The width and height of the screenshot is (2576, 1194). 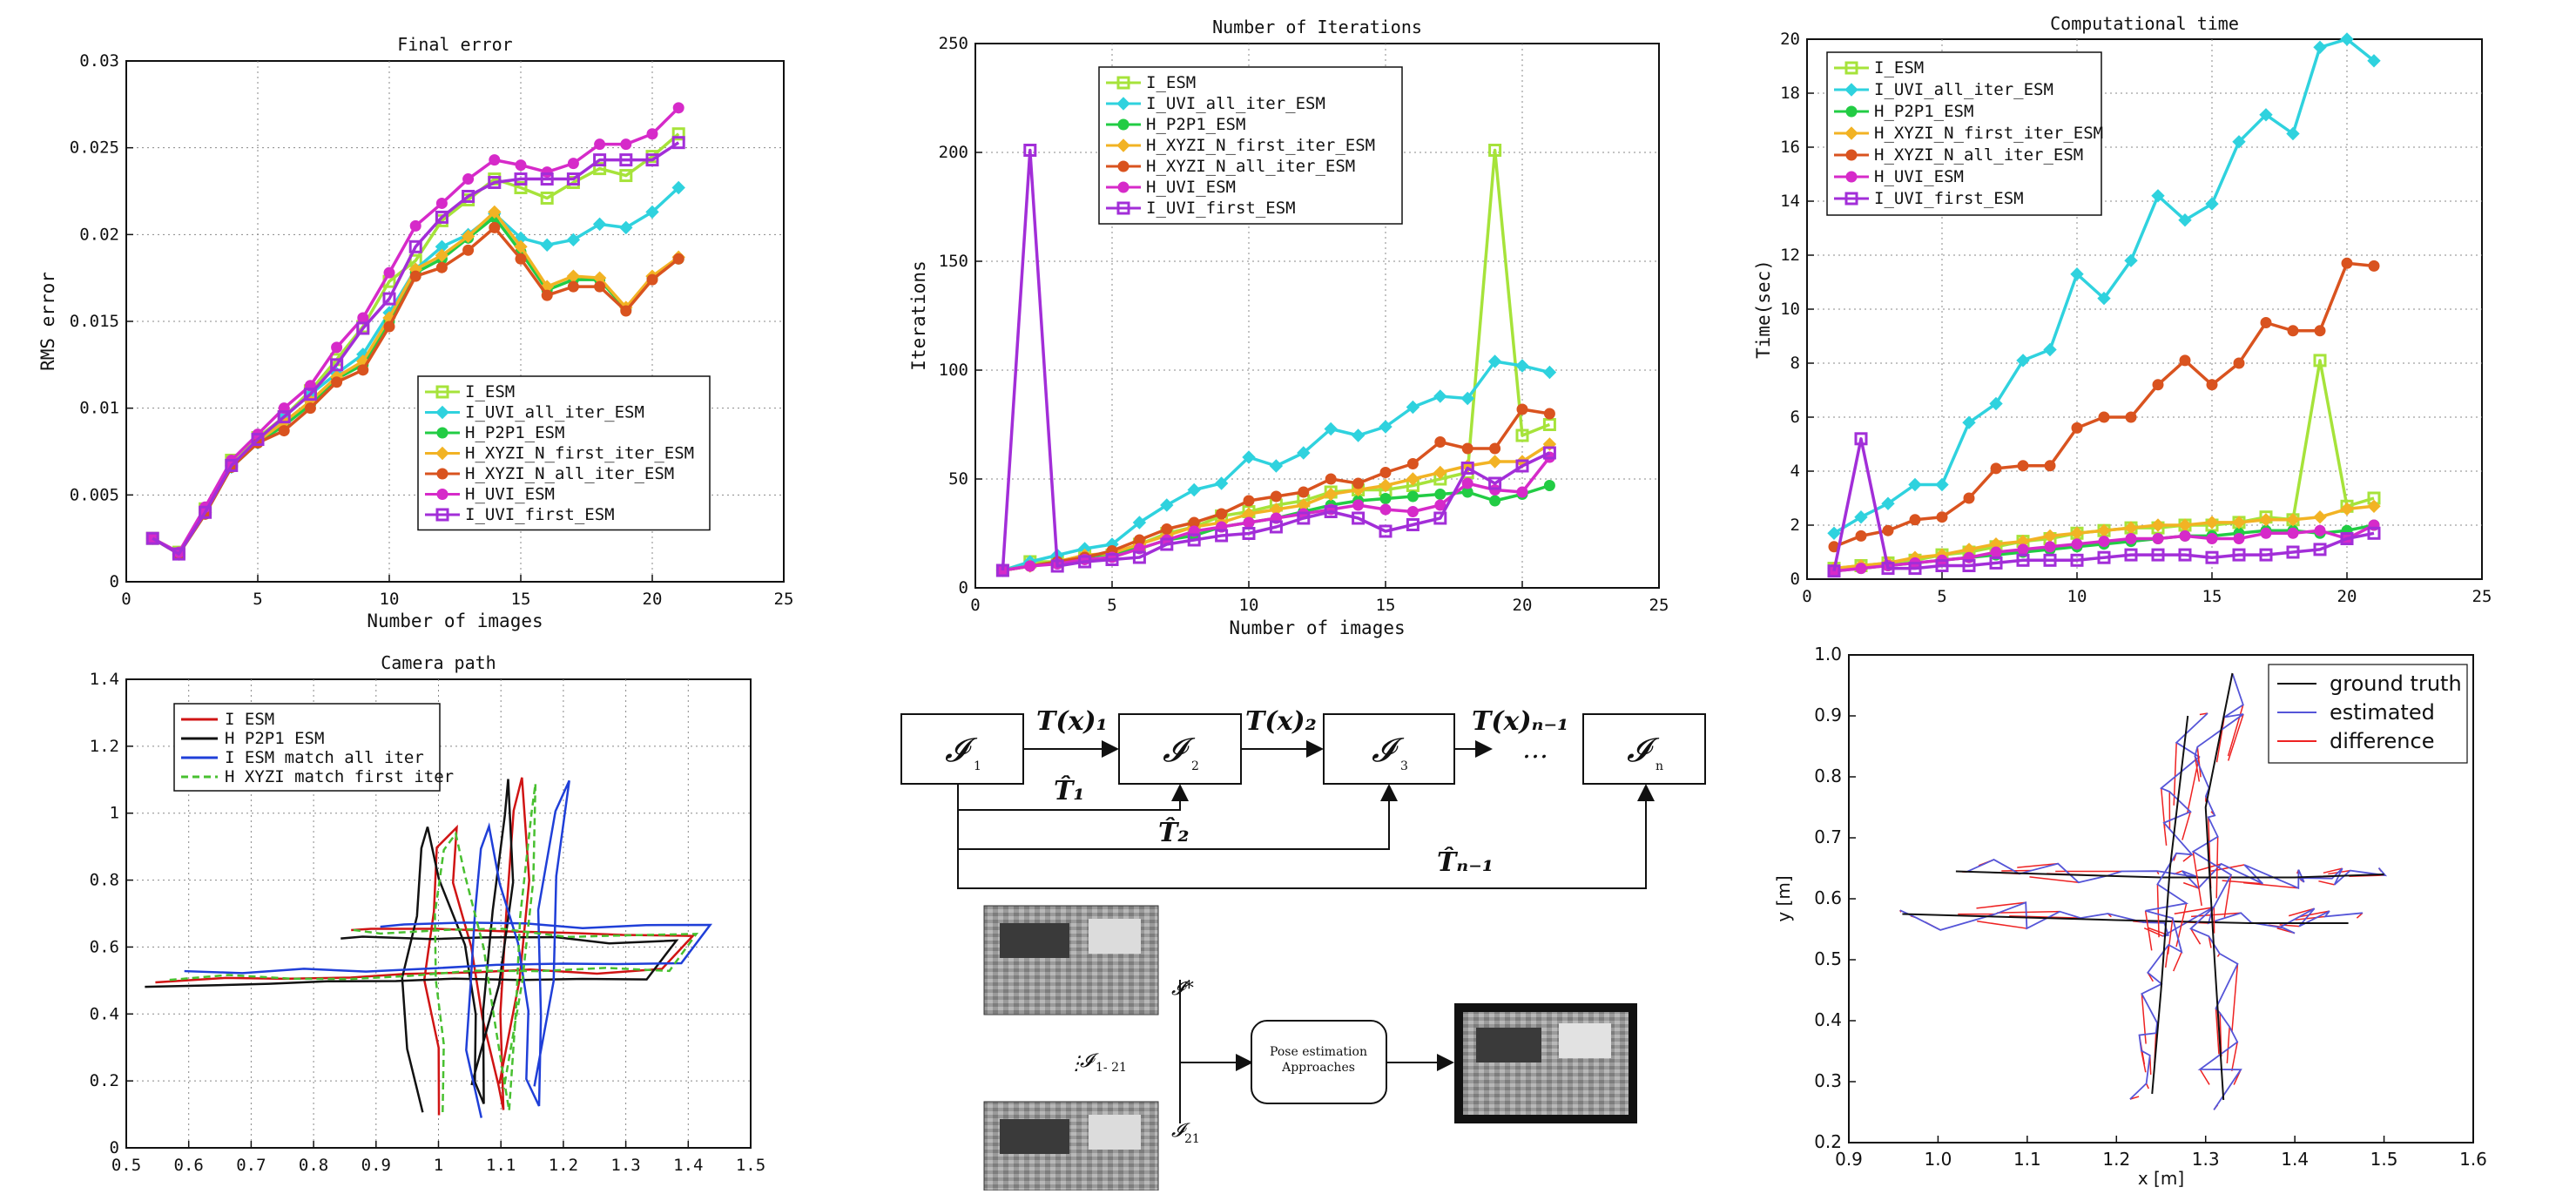 I want to click on legend-label: I ESM, so click(x=250, y=719).